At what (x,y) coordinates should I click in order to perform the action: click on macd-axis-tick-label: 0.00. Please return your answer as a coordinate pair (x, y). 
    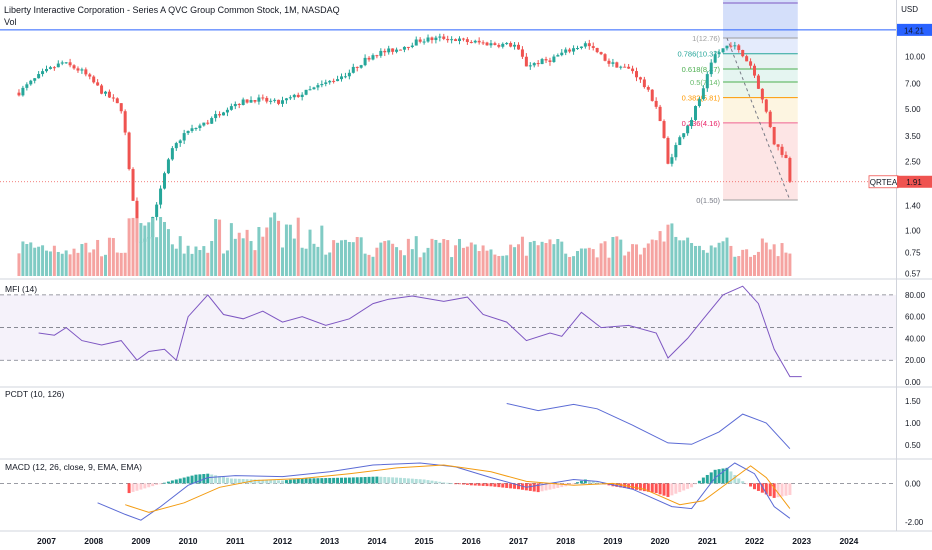
    Looking at the image, I should click on (913, 483).